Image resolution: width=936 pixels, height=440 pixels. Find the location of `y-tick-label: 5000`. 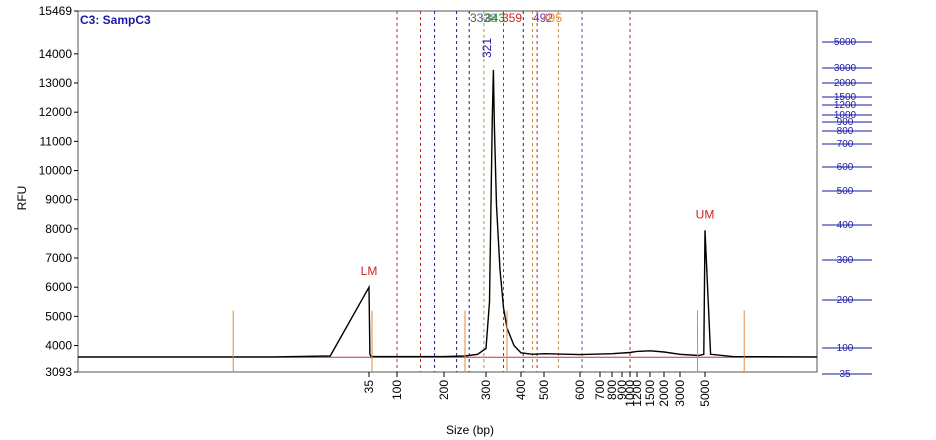

y-tick-label: 5000 is located at coordinates (58, 316).